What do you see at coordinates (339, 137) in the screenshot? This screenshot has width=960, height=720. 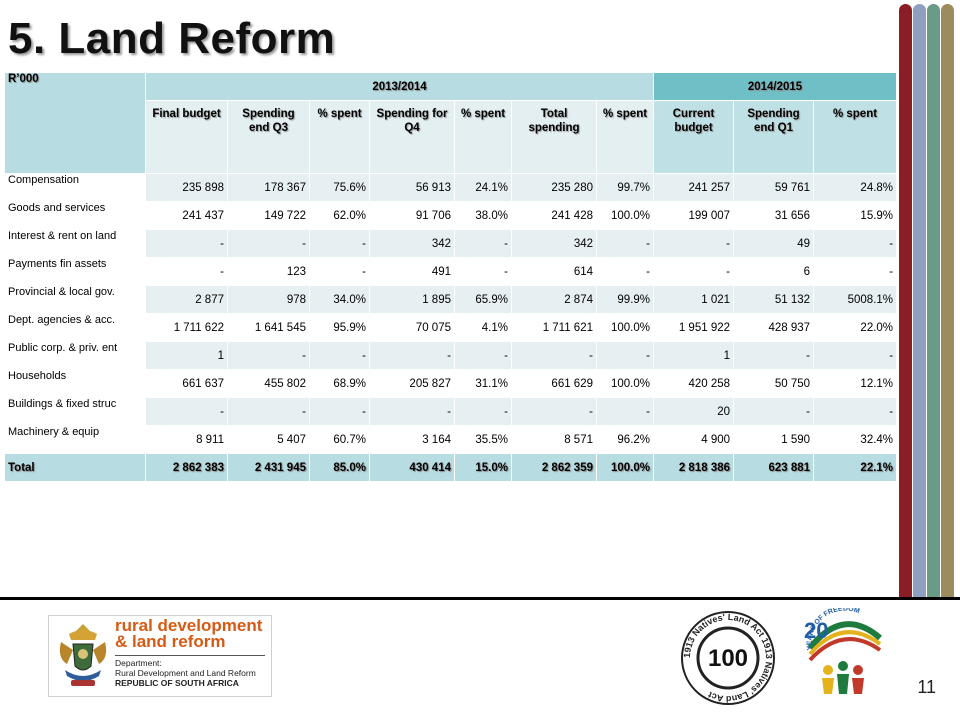 I see `col-header-pct-spent-q3: % spent` at bounding box center [339, 137].